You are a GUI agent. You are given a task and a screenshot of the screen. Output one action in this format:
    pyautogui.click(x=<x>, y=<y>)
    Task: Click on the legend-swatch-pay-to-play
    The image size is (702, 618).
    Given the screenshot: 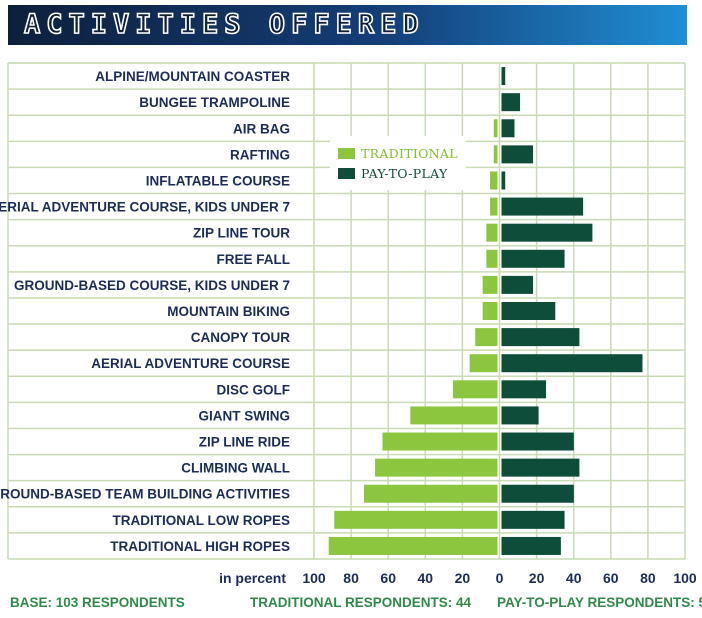 What is the action you would take?
    pyautogui.click(x=346, y=173)
    